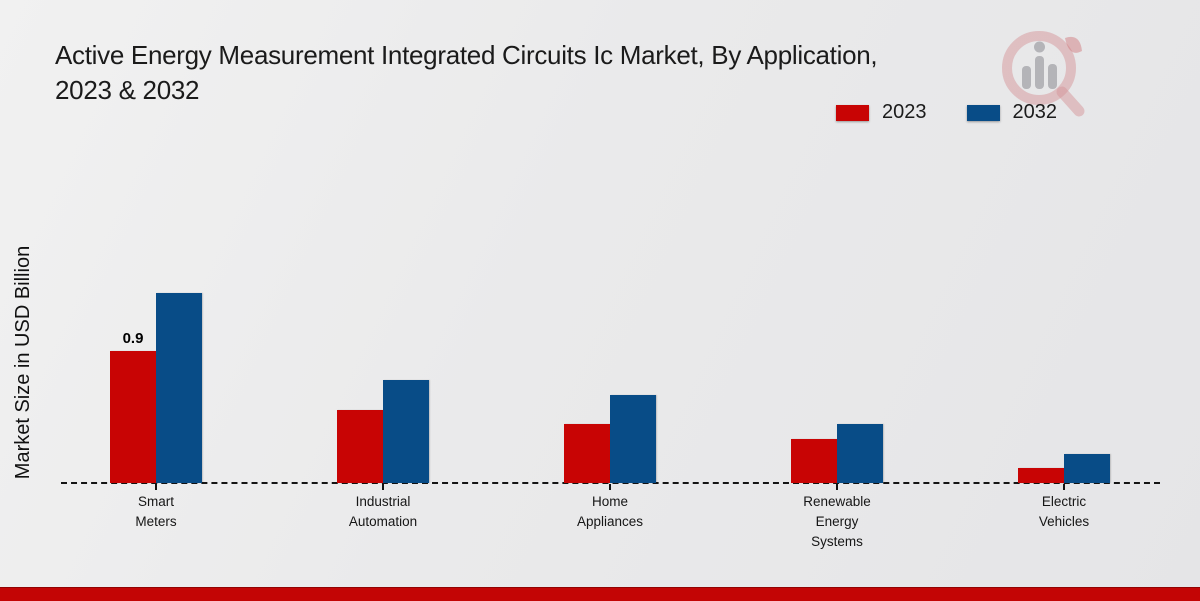  What do you see at coordinates (1087, 468) in the screenshot?
I see `bar-2032-electric-vehicles` at bounding box center [1087, 468].